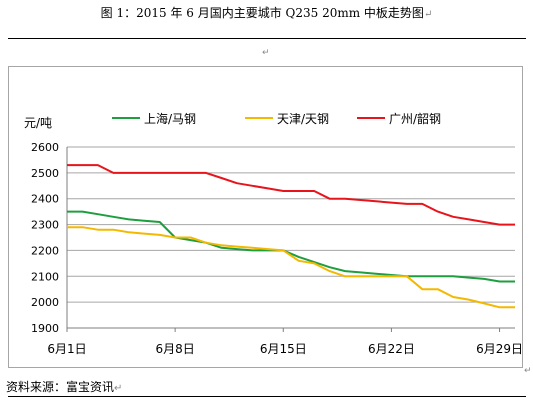 The width and height of the screenshot is (533, 406). What do you see at coordinates (38, 123) in the screenshot?
I see `y-axis-label: 元/吨` at bounding box center [38, 123].